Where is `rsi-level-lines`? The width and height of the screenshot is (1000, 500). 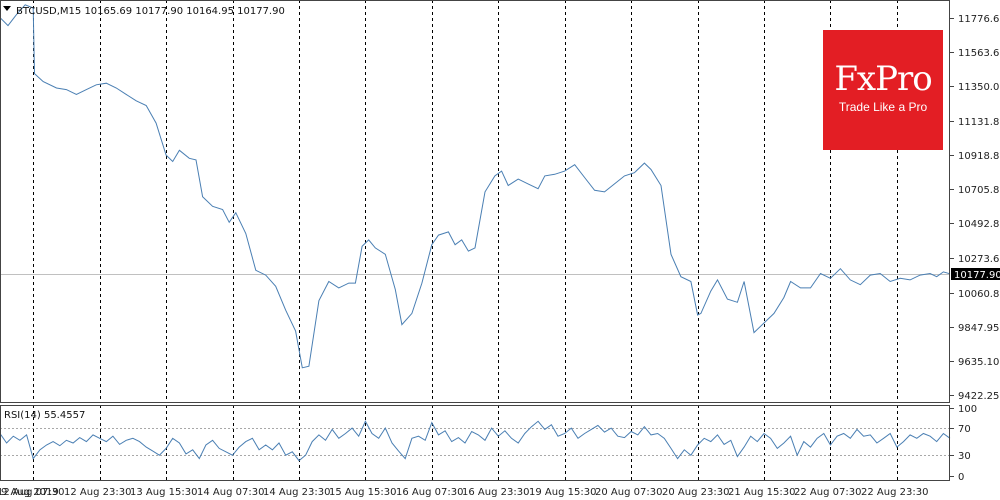
rsi-level-lines is located at coordinates (475, 442).